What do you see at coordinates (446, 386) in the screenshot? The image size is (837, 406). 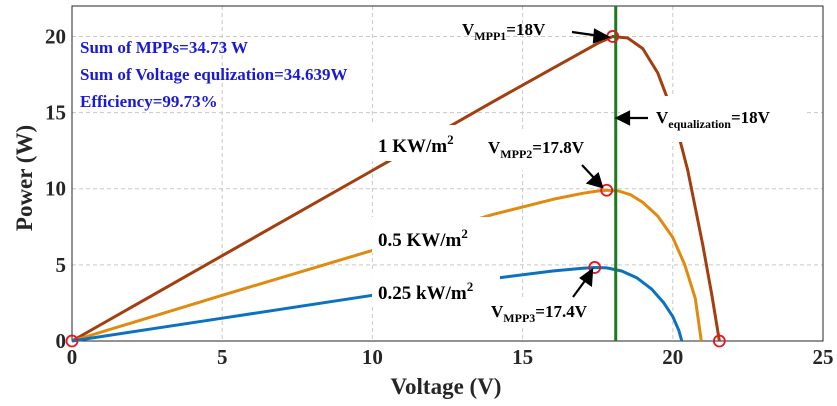 I see `x-axis-title: Voltage (V)` at bounding box center [446, 386].